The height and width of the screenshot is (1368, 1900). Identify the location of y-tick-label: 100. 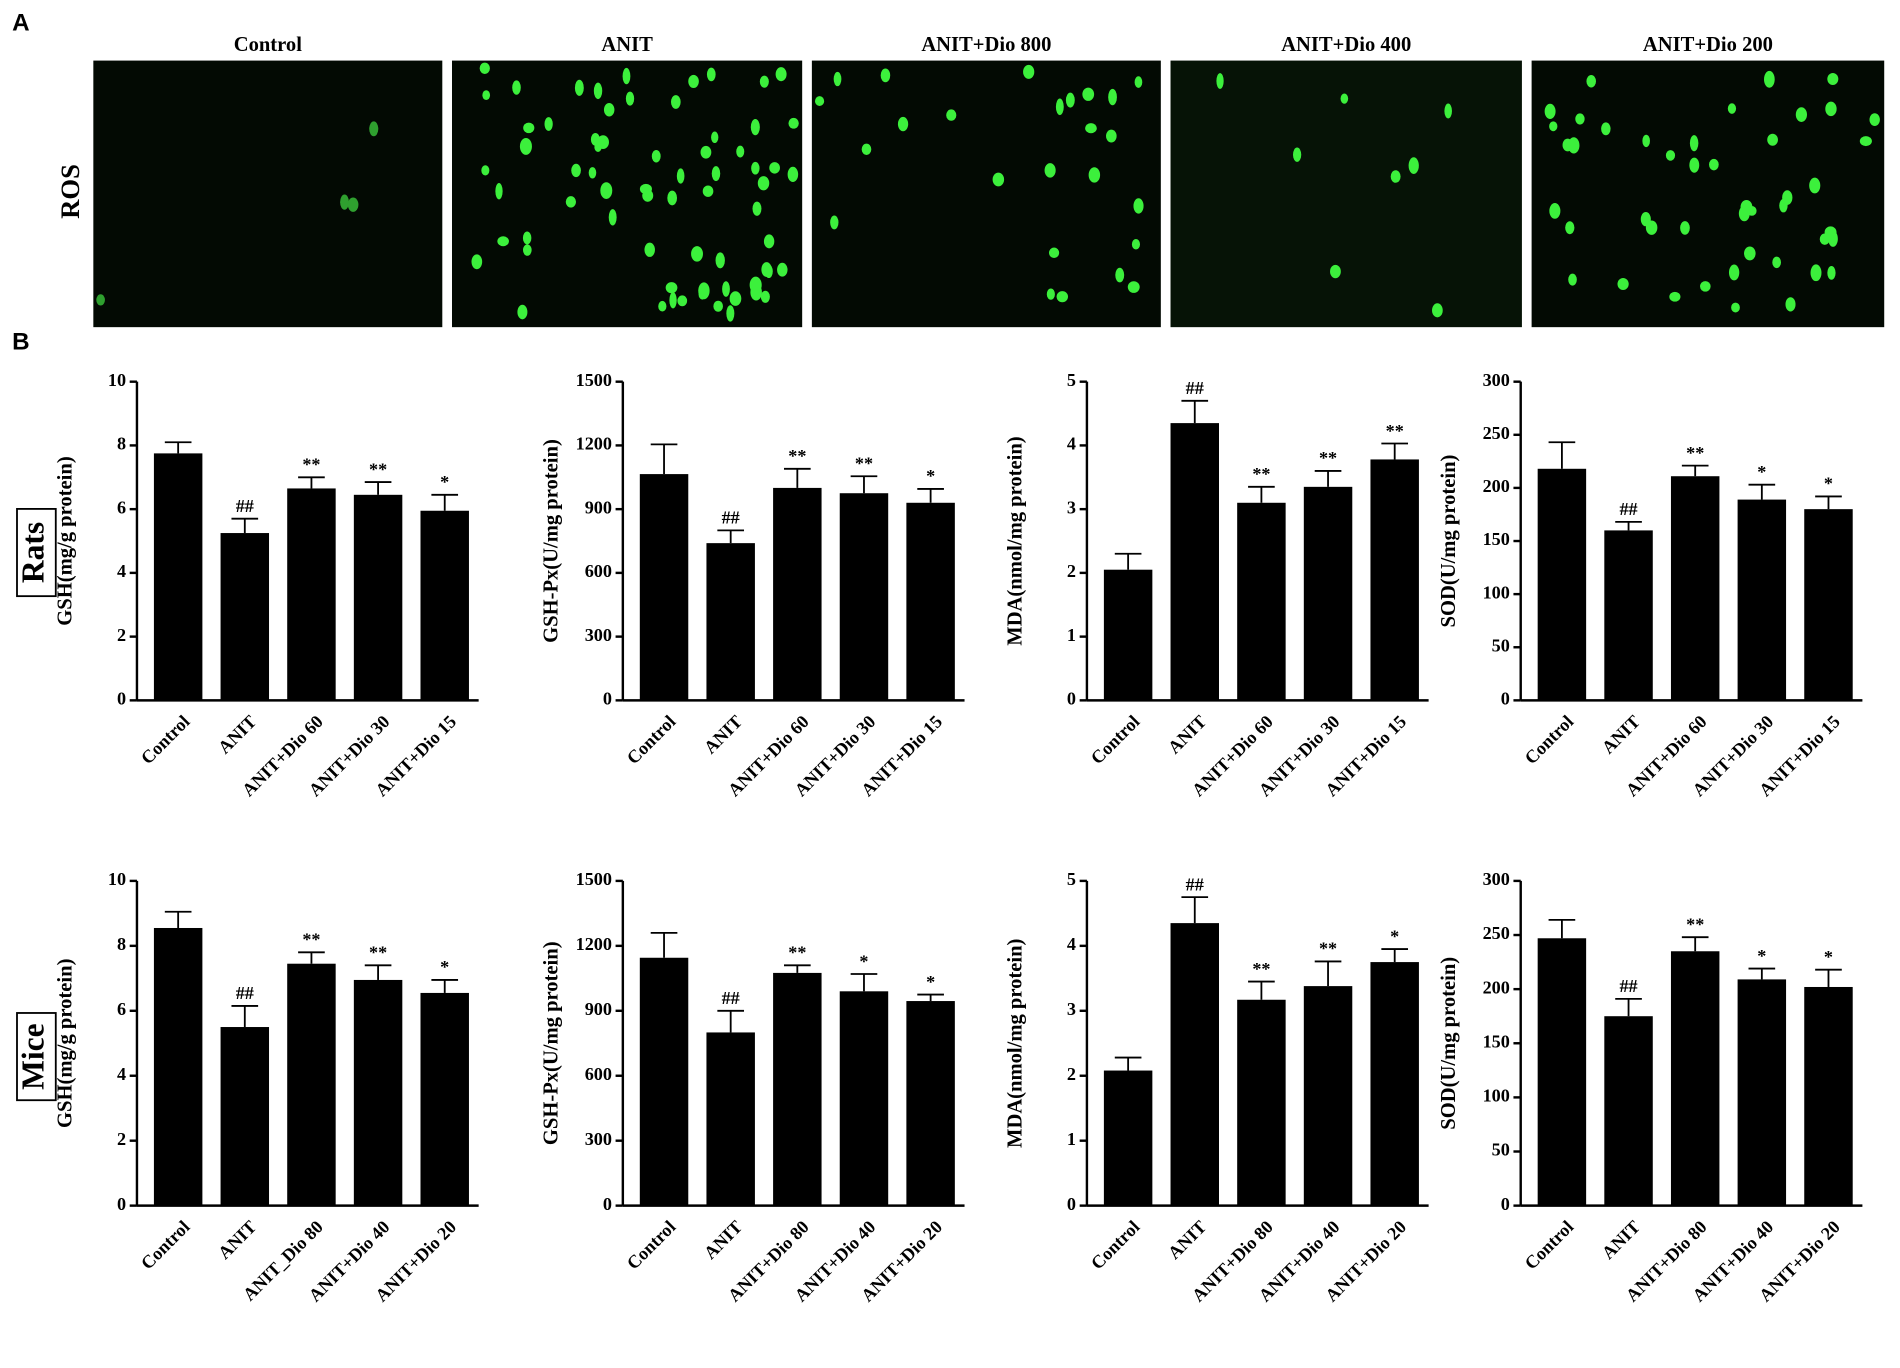
(1496, 1096).